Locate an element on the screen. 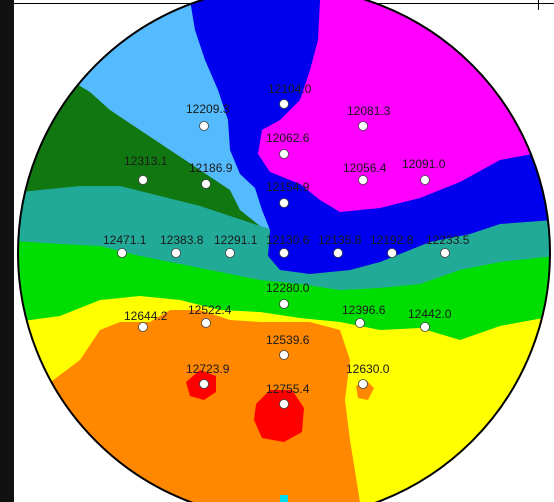 The height and width of the screenshot is (502, 554). measurement-label: 12442.0 is located at coordinates (430, 314).